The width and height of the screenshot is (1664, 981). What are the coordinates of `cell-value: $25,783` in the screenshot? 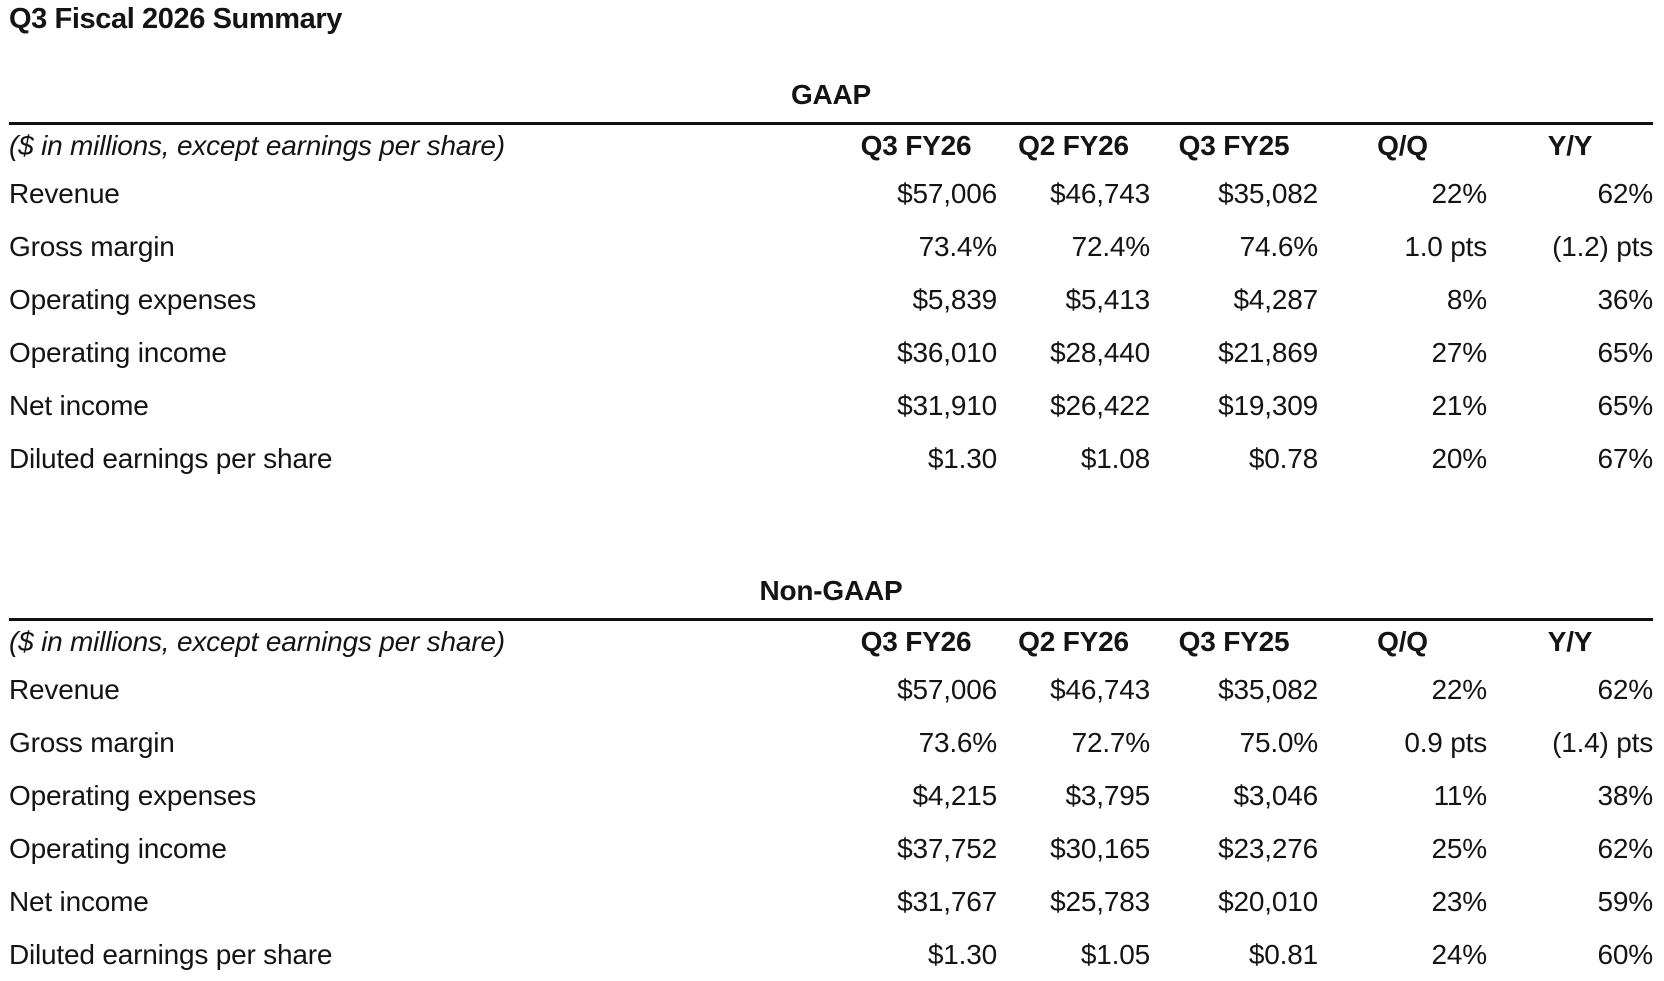 It's located at (1073, 901).